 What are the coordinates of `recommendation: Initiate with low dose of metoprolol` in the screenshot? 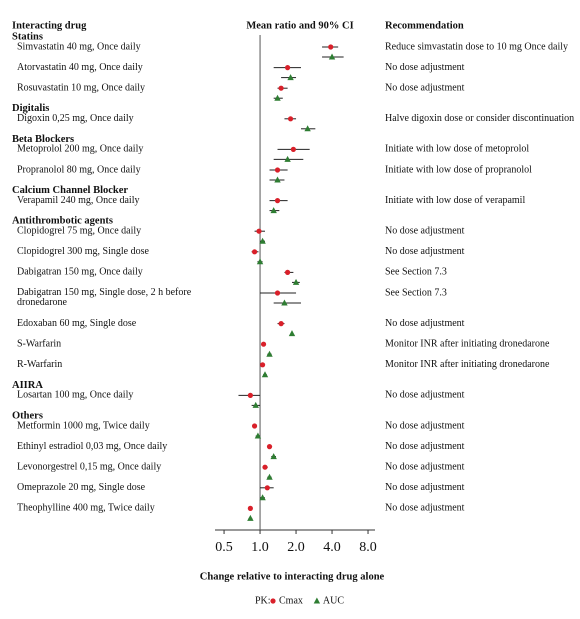 It's located at (457, 149).